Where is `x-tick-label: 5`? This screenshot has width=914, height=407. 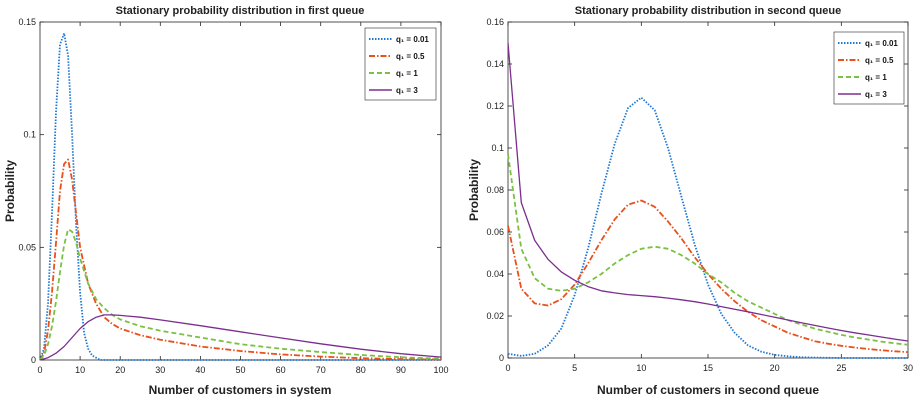
x-tick-label: 5 is located at coordinates (574, 368).